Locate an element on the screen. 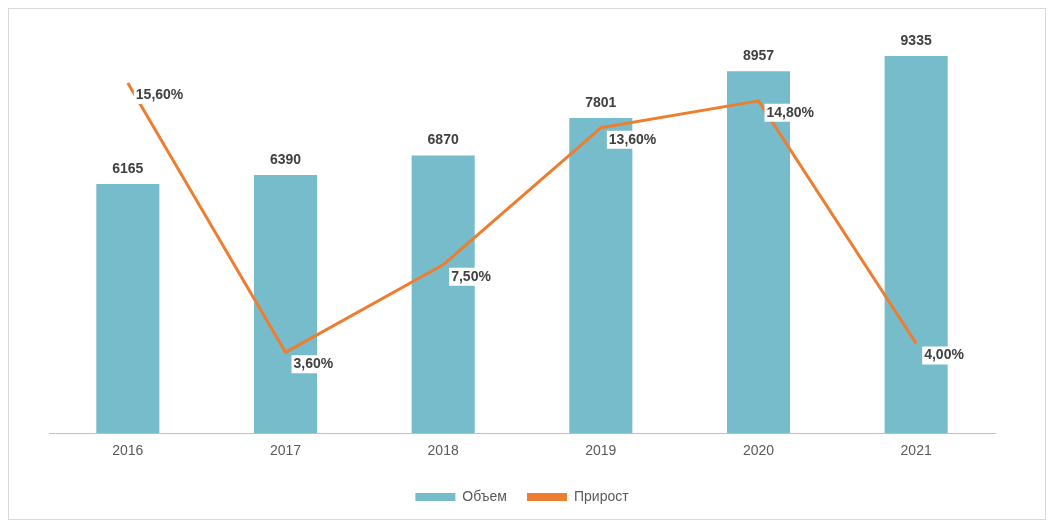 The width and height of the screenshot is (1054, 527). data-label: 6165 is located at coordinates (128, 167).